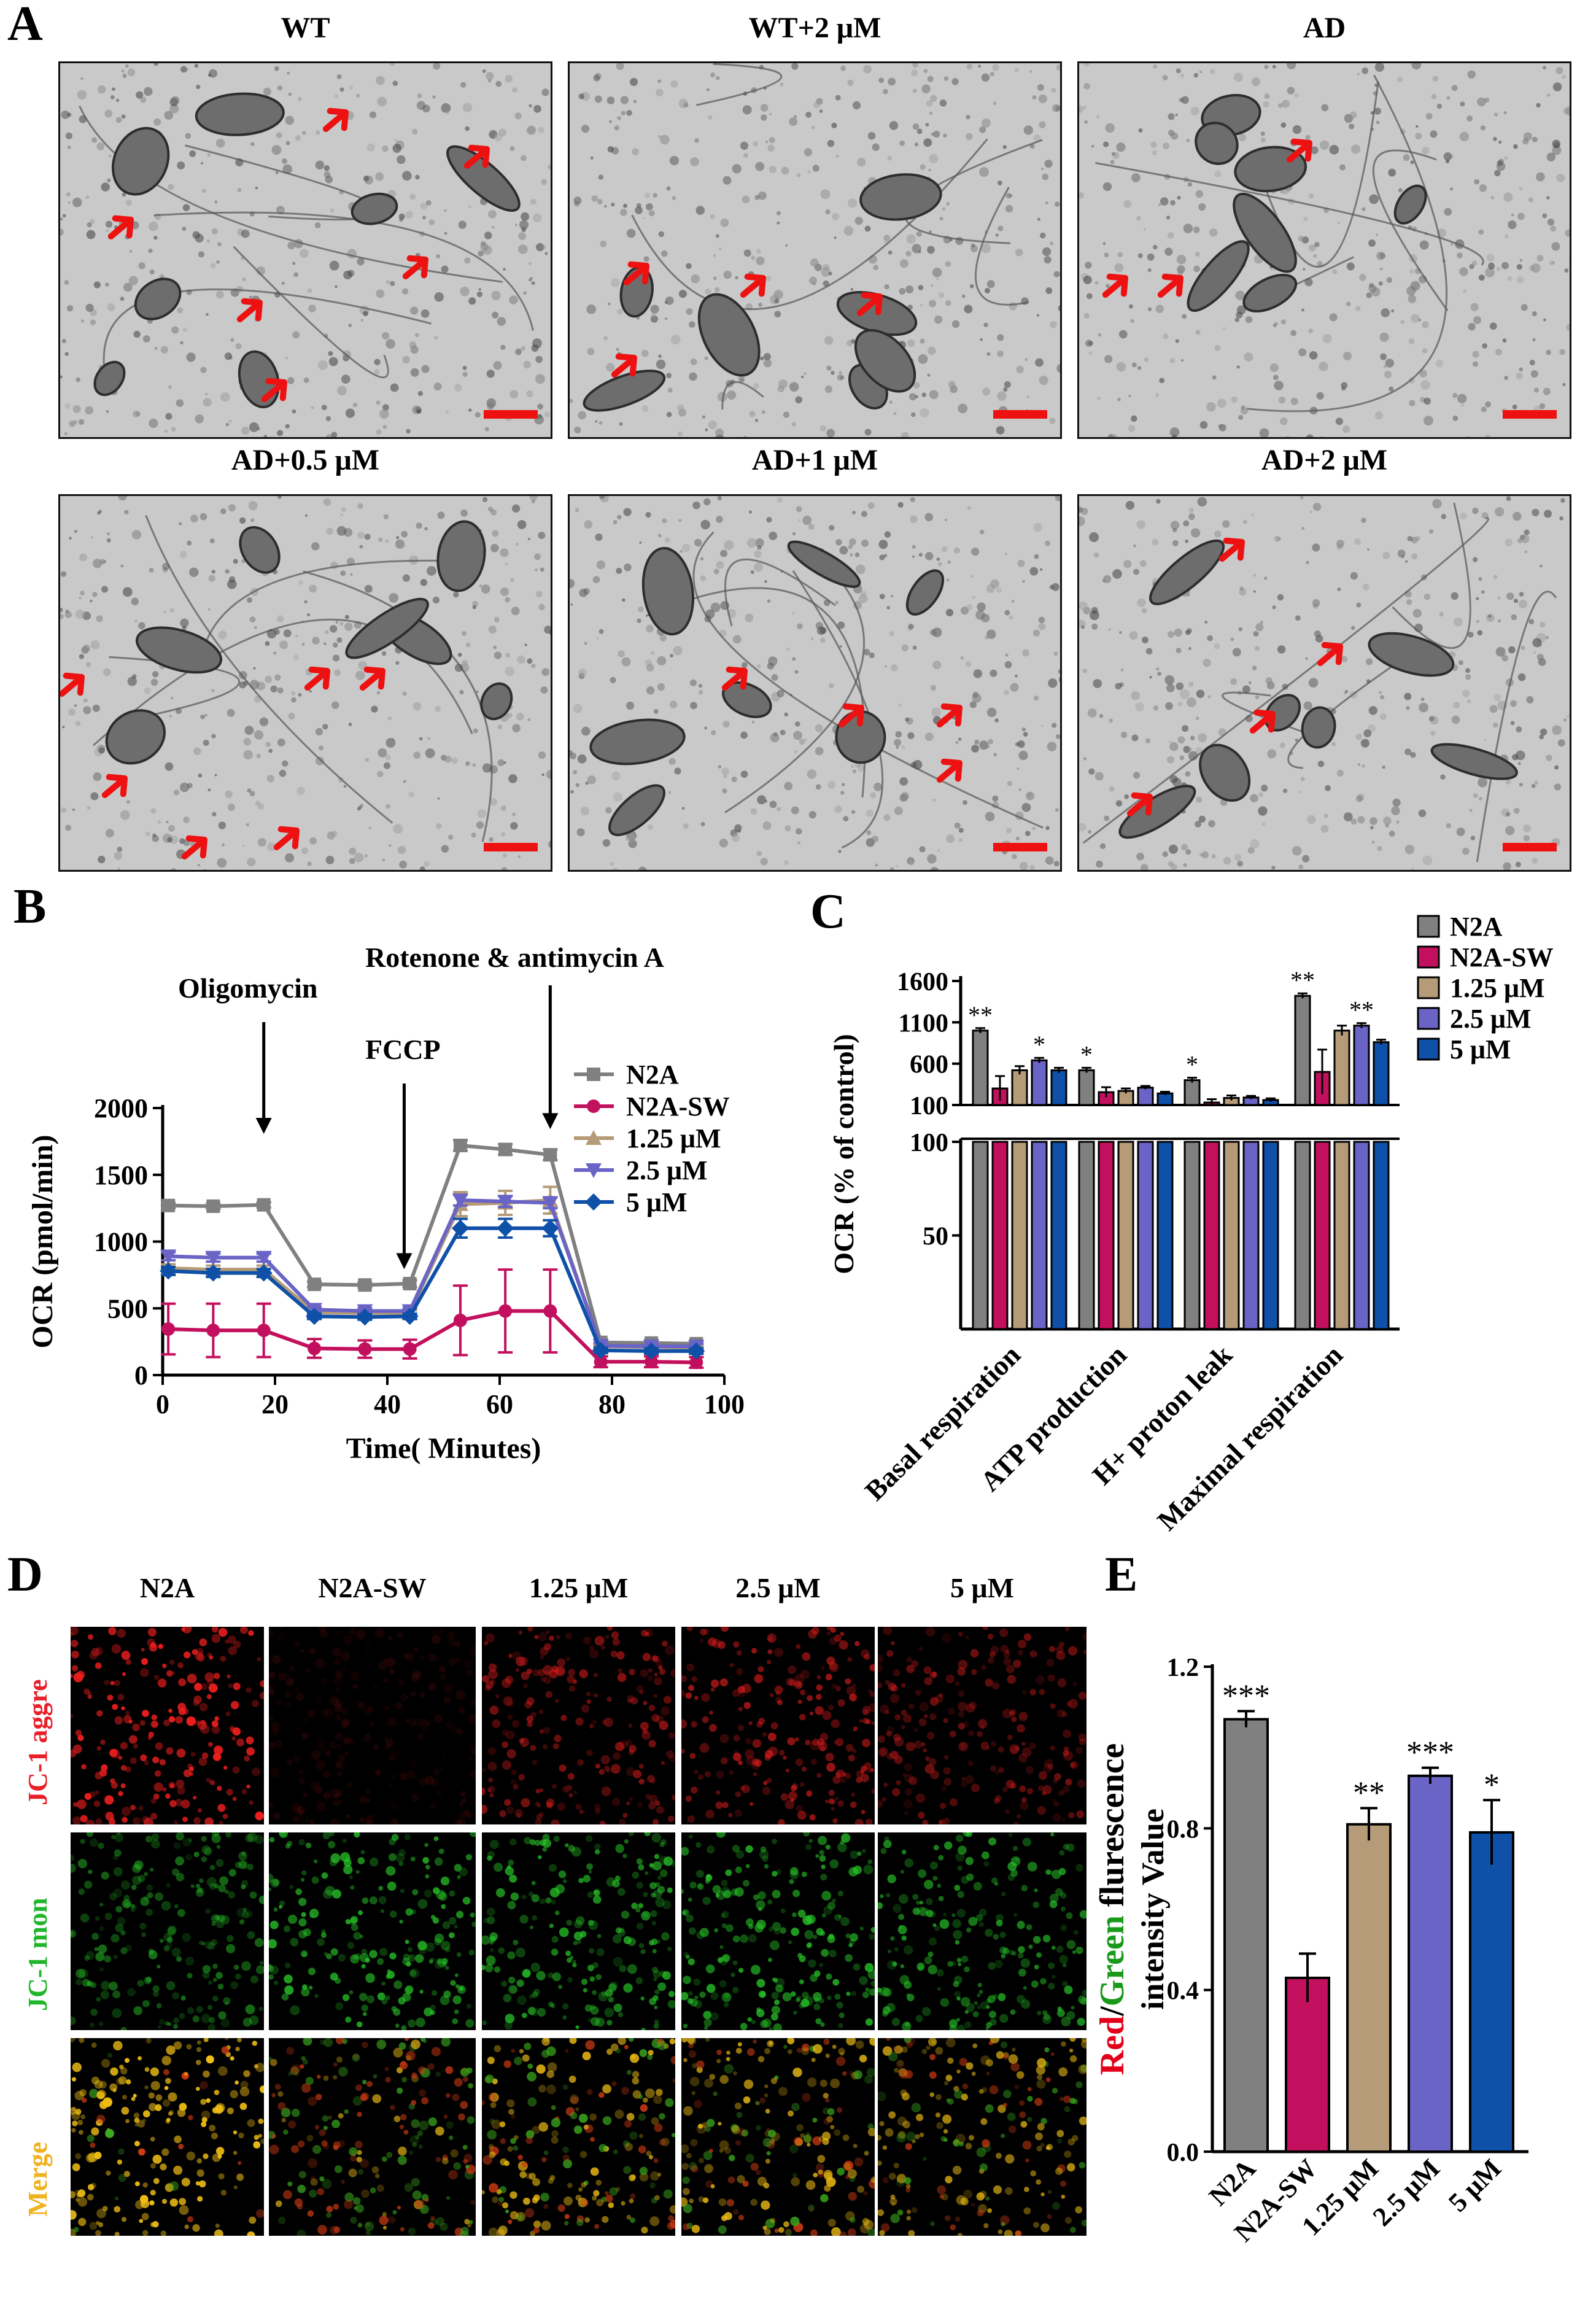  What do you see at coordinates (213, 1273) in the screenshot?
I see `data-point` at bounding box center [213, 1273].